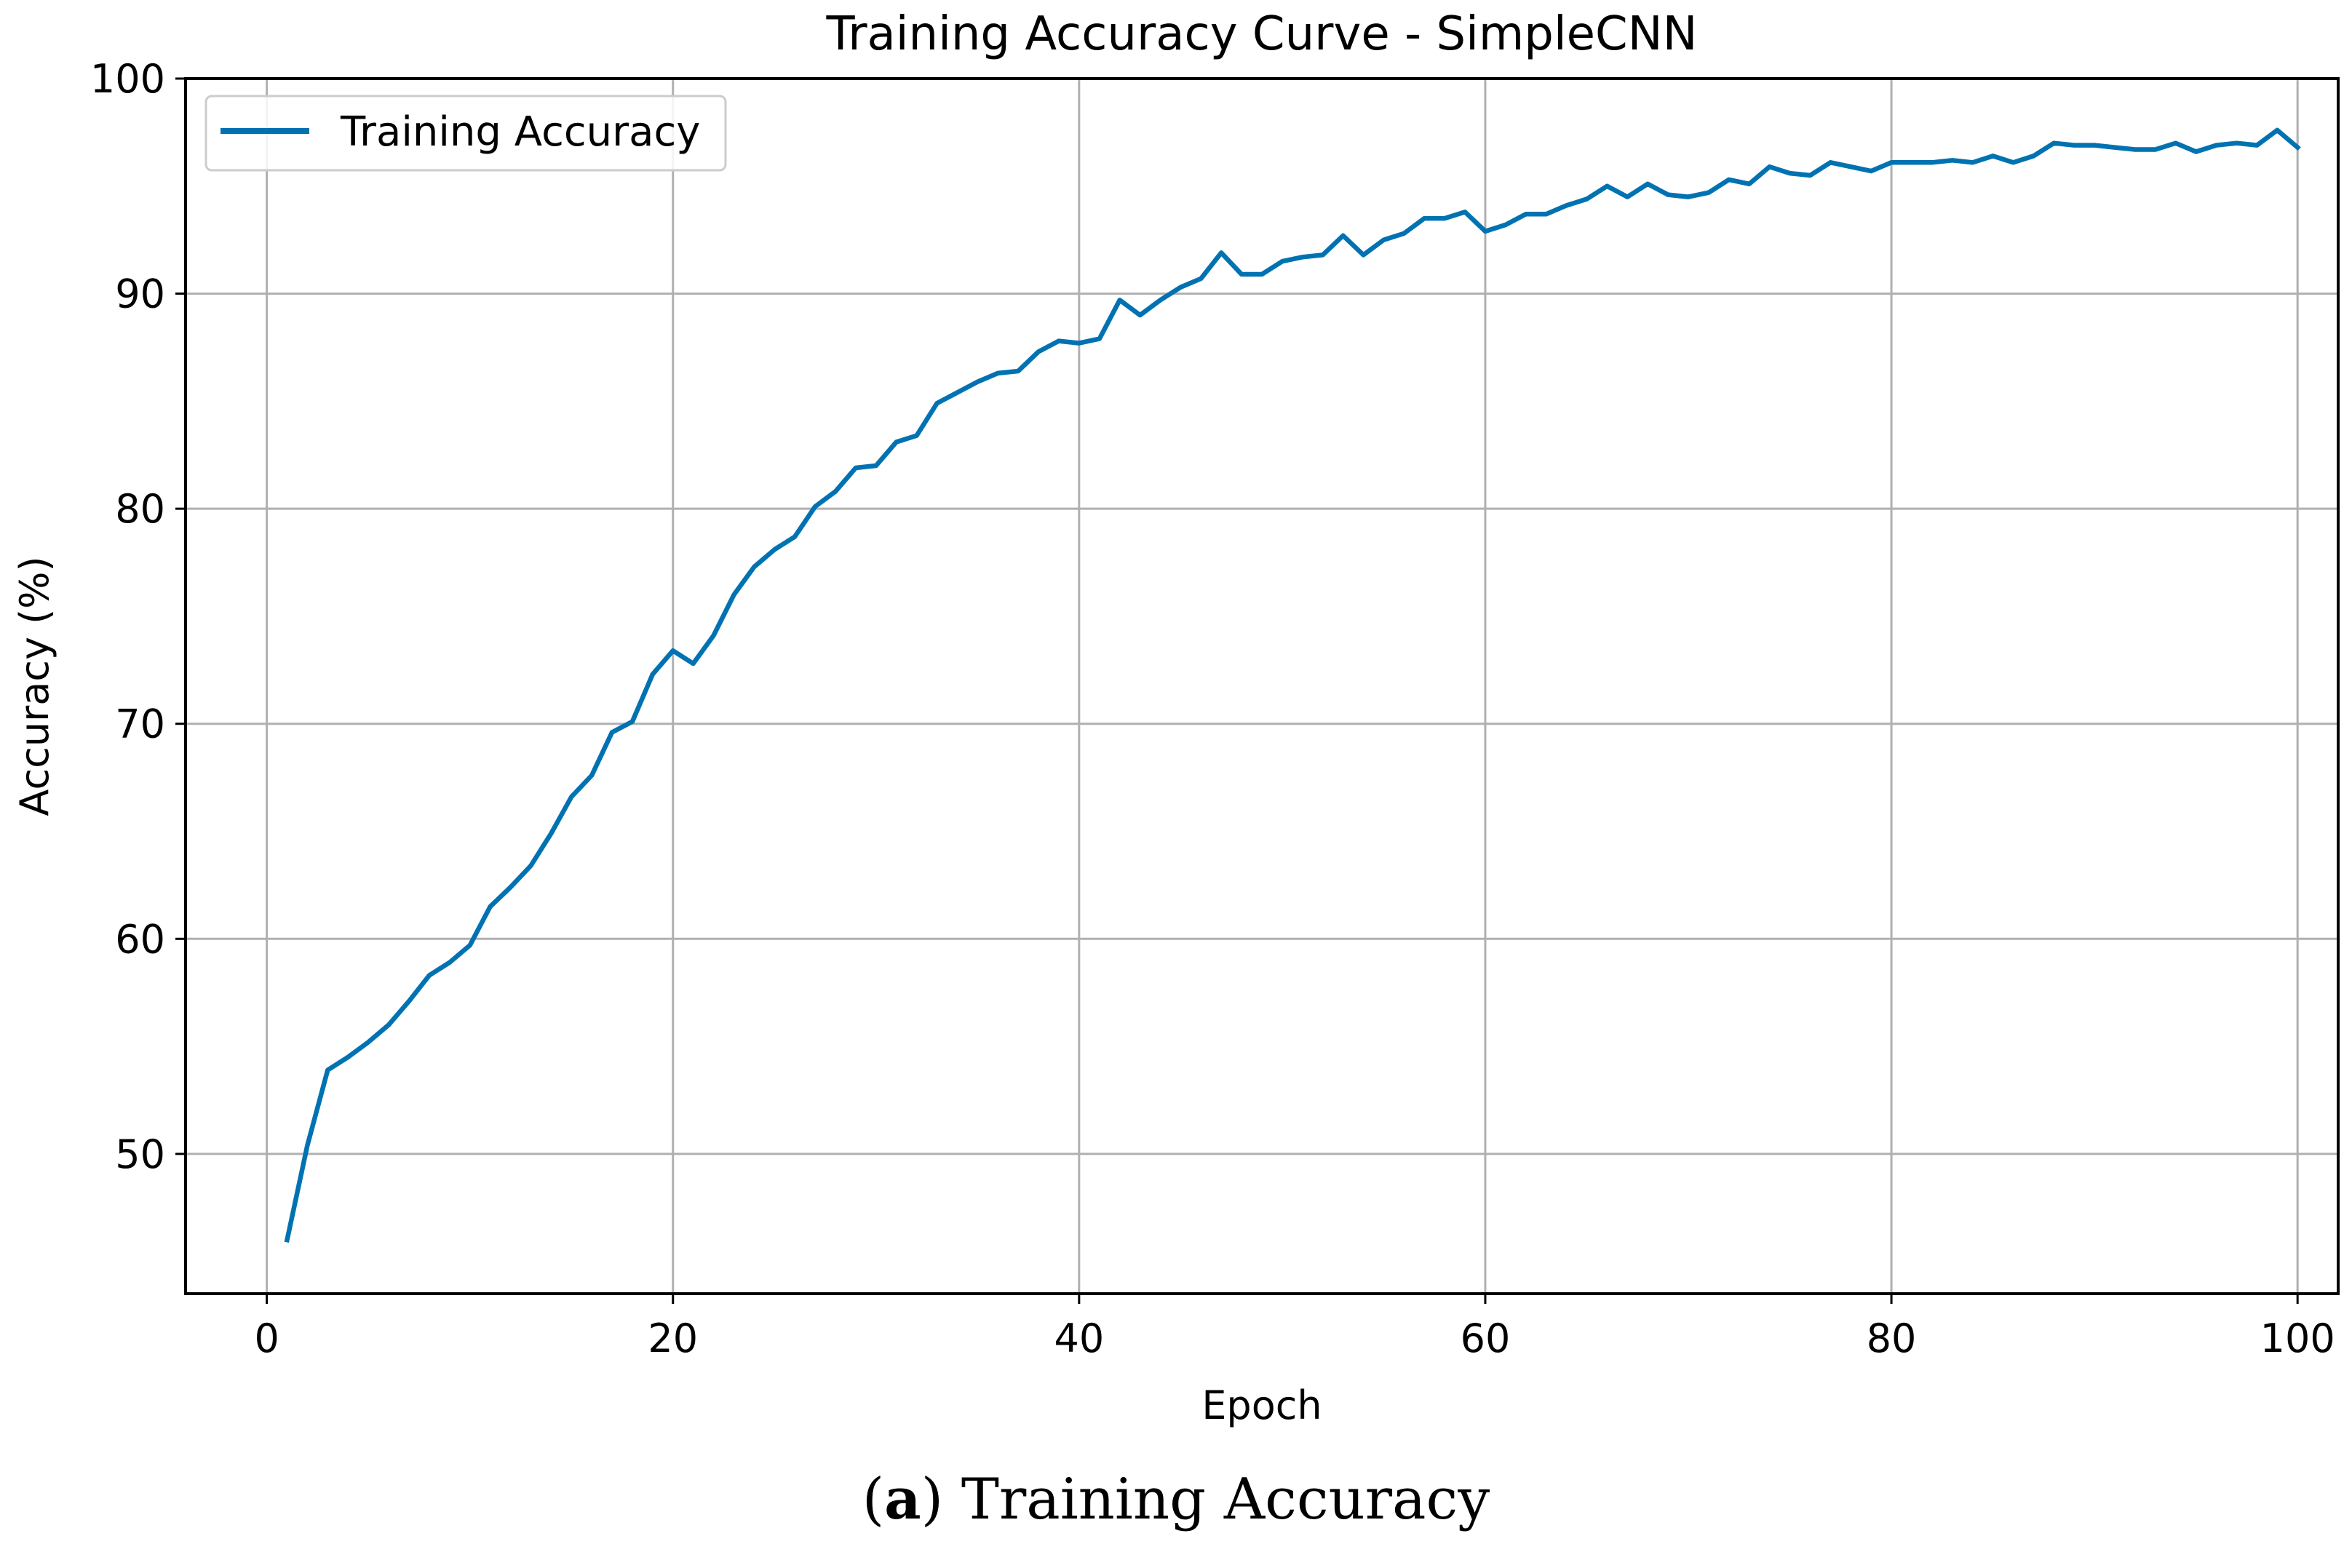  What do you see at coordinates (1262, 34) in the screenshot?
I see `chart-title: Training Accuracy Curve - SimpleCNN` at bounding box center [1262, 34].